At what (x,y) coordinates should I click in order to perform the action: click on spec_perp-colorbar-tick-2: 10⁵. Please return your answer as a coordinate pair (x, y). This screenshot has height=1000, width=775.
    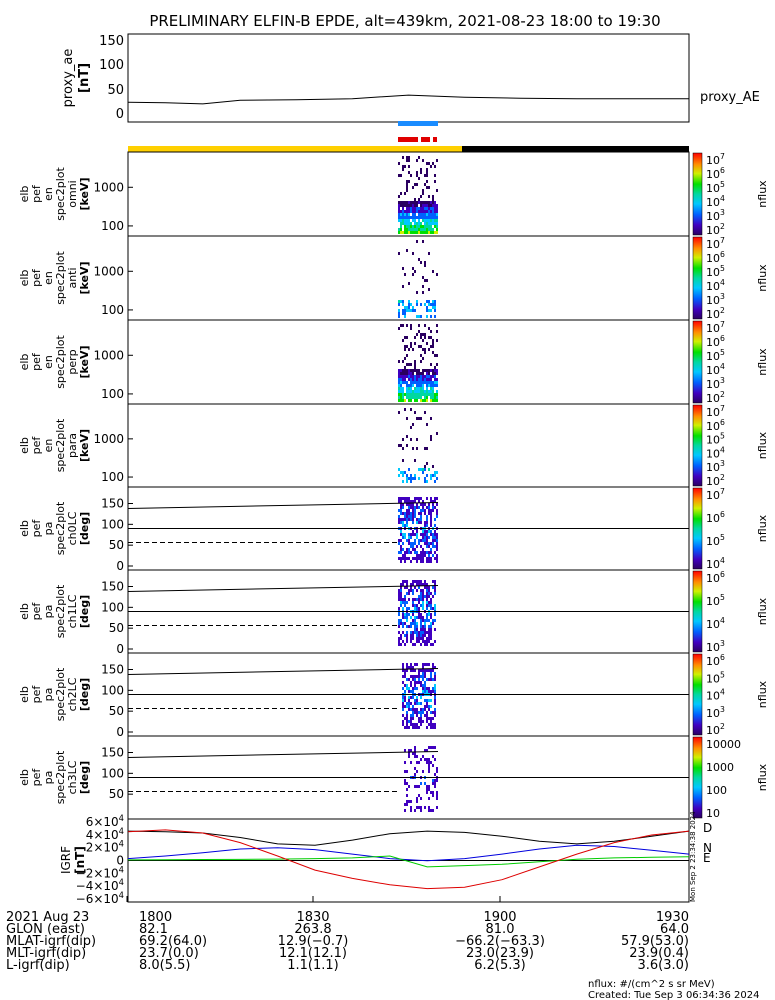
    Looking at the image, I should click on (715, 355).